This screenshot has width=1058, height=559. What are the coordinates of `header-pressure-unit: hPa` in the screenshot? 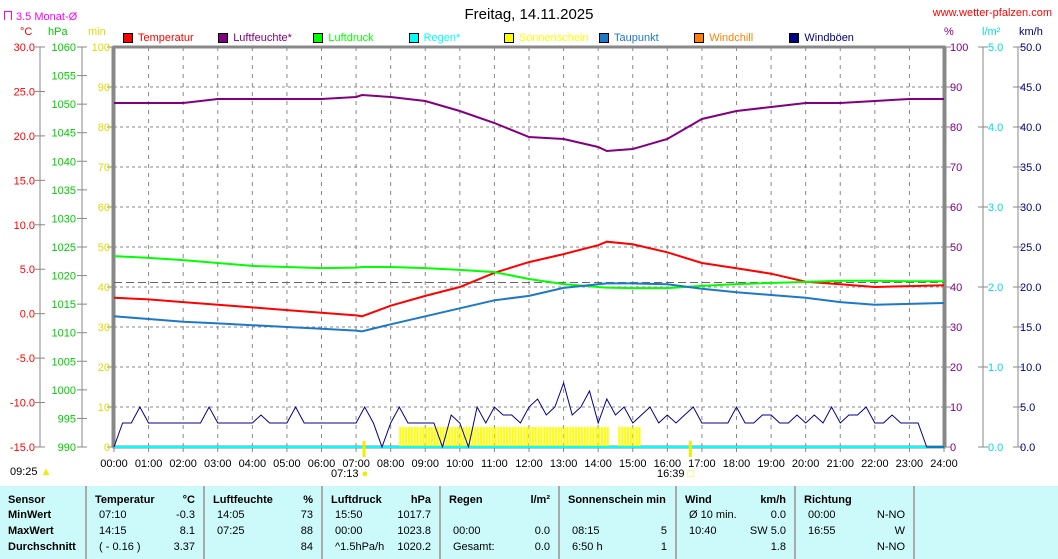 It's located at (420, 500).